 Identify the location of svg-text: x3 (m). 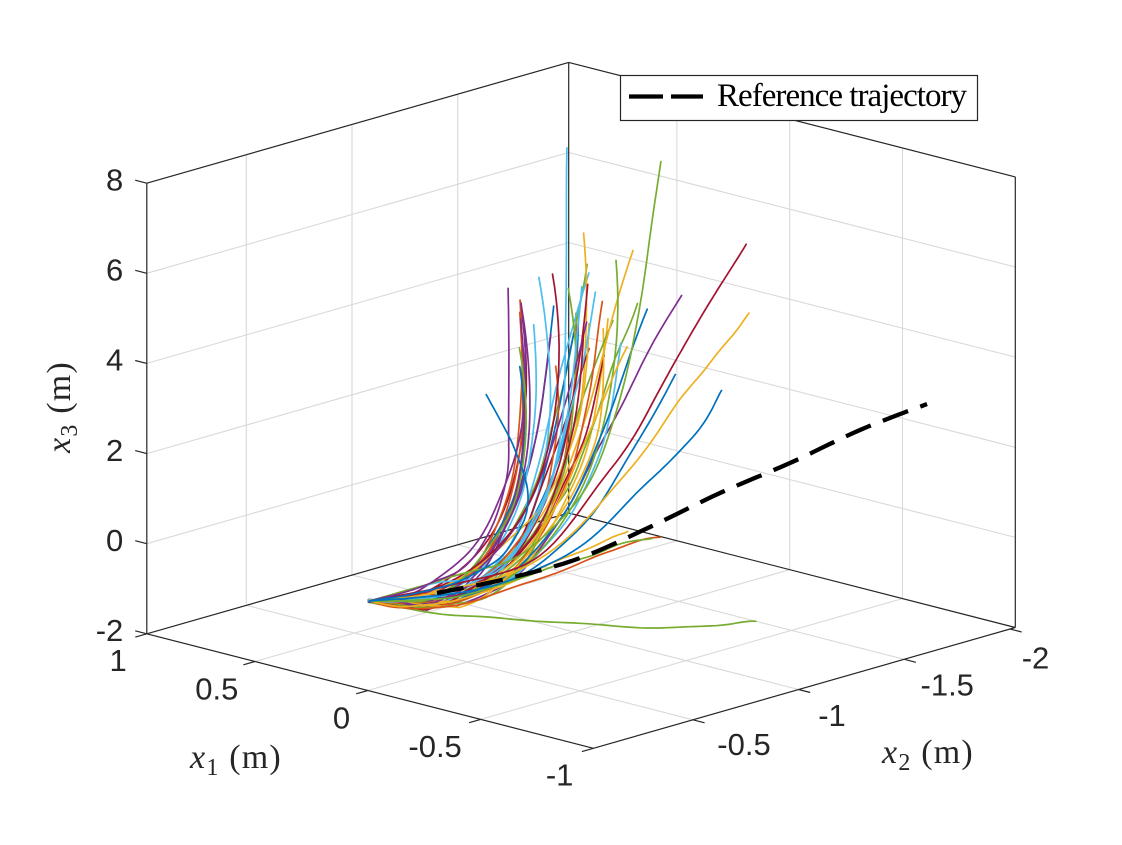
(62, 407).